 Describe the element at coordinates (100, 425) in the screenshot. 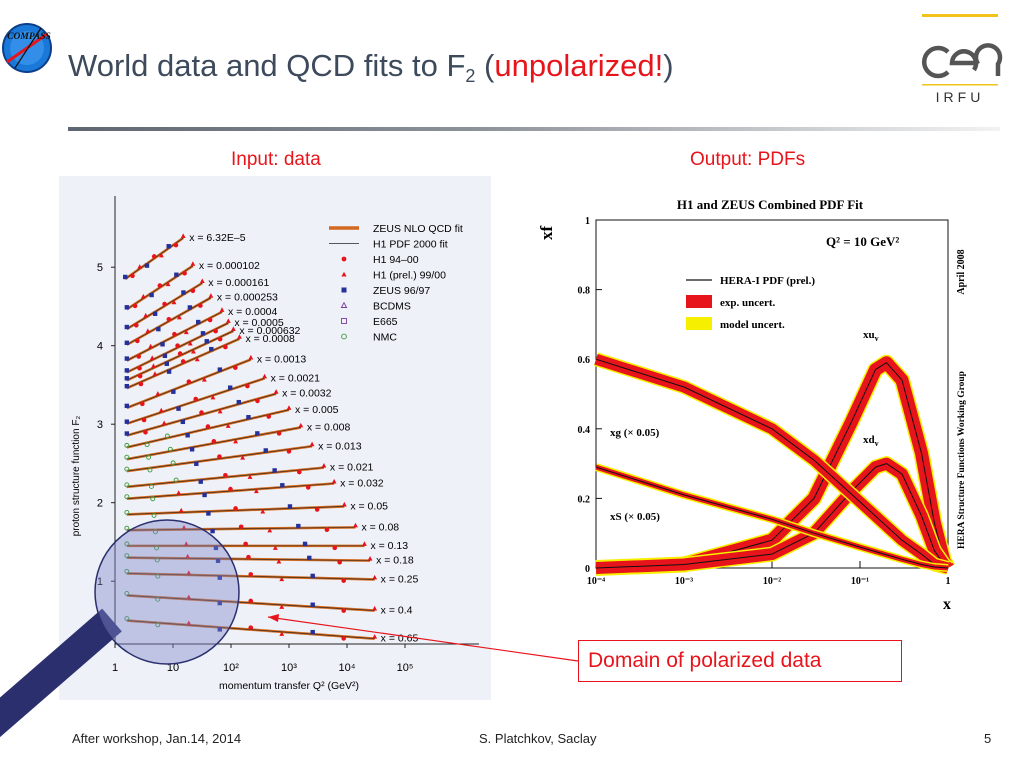

I see `f2-ytick-label: 3` at that location.